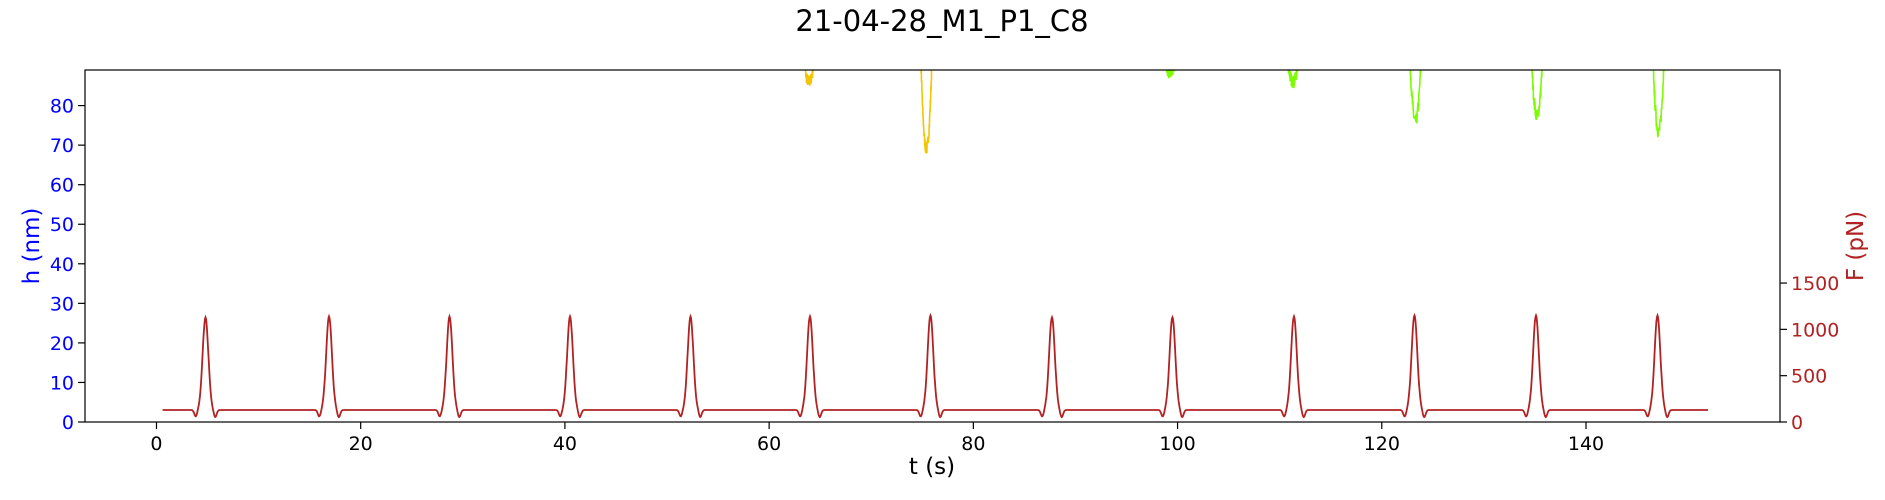 Image resolution: width=1885 pixels, height=500 pixels. What do you see at coordinates (769, 444) in the screenshot?
I see `x-tick-label: 60` at bounding box center [769, 444].